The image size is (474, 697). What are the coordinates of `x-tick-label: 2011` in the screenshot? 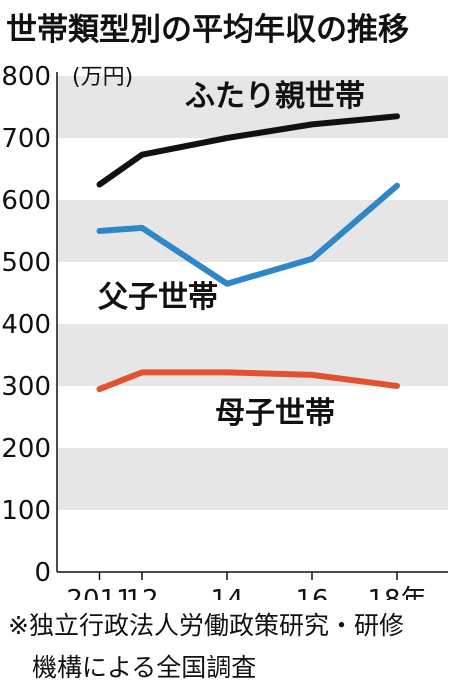 It's located at (99, 592).